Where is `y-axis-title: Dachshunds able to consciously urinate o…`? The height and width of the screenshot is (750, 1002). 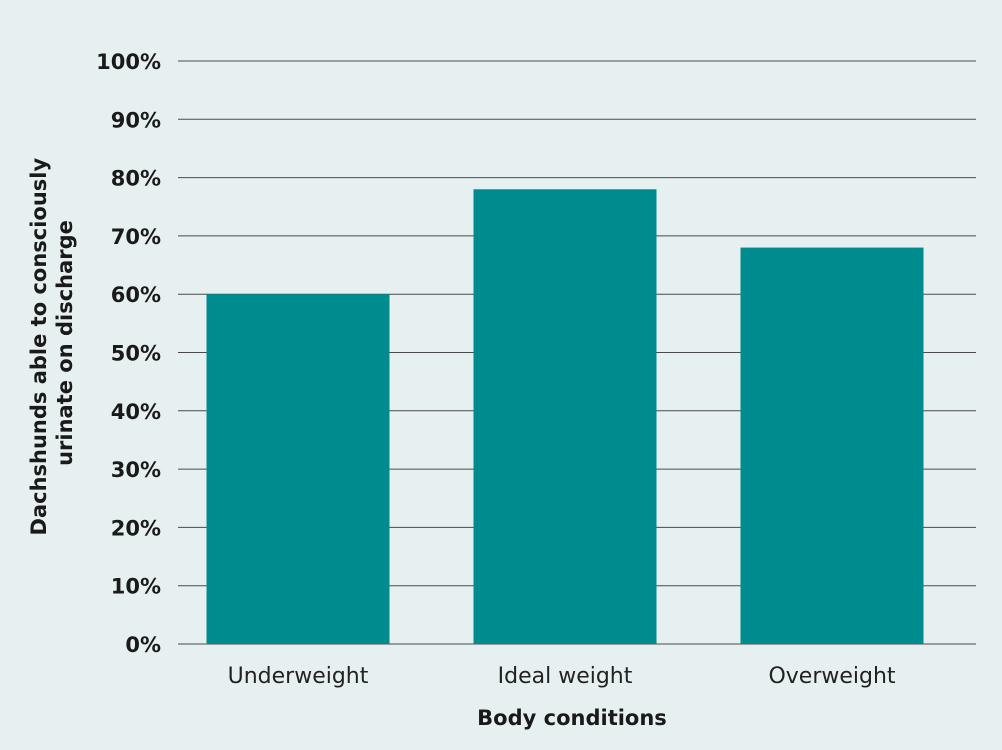
y-axis-title: Dachshunds able to consciously urinate o… is located at coordinates (52, 343).